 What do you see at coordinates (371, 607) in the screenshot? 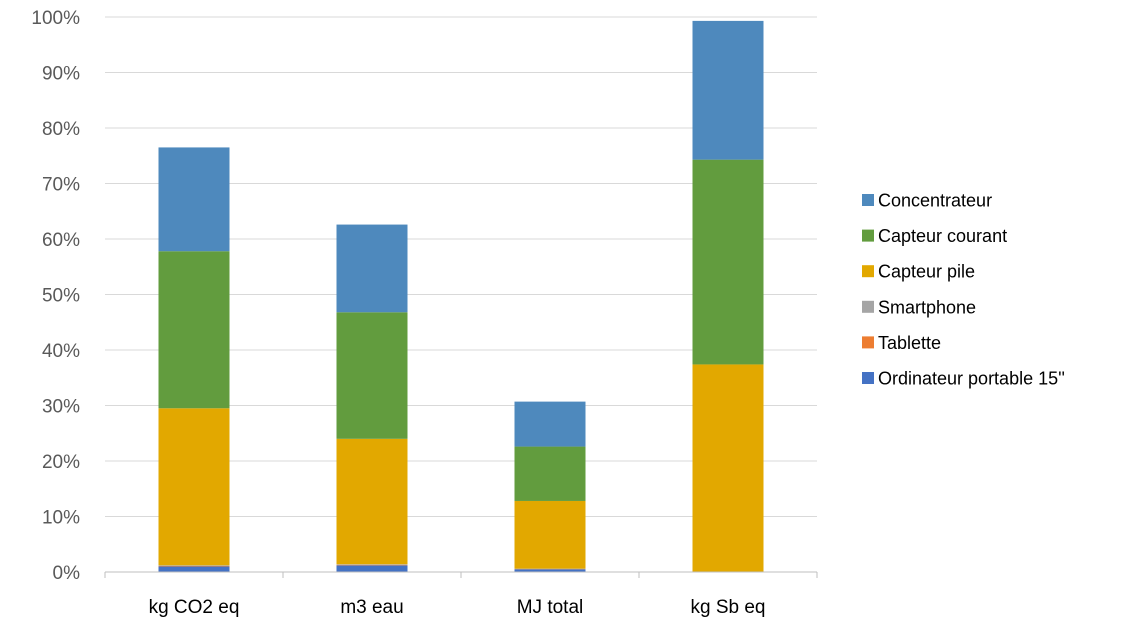
I see `x-category-label: m3 eau` at bounding box center [371, 607].